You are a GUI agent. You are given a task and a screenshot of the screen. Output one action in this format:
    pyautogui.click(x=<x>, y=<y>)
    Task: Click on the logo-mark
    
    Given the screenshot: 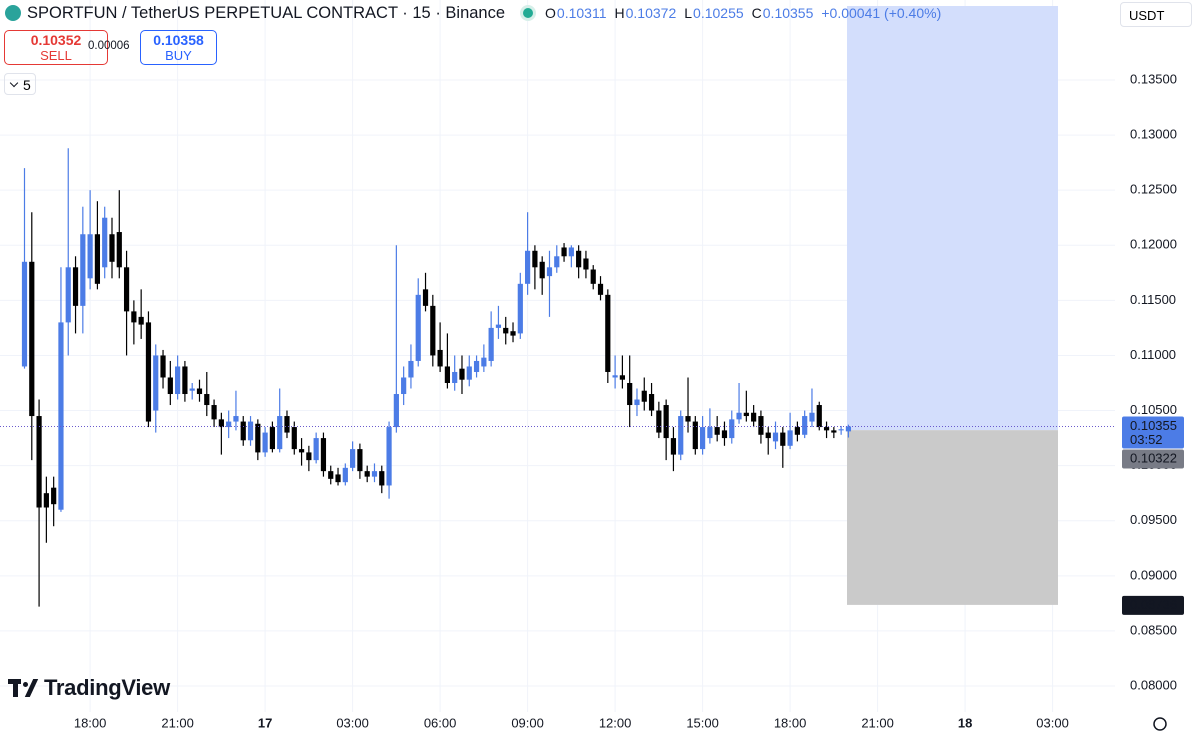 What is the action you would take?
    pyautogui.click(x=24, y=688)
    